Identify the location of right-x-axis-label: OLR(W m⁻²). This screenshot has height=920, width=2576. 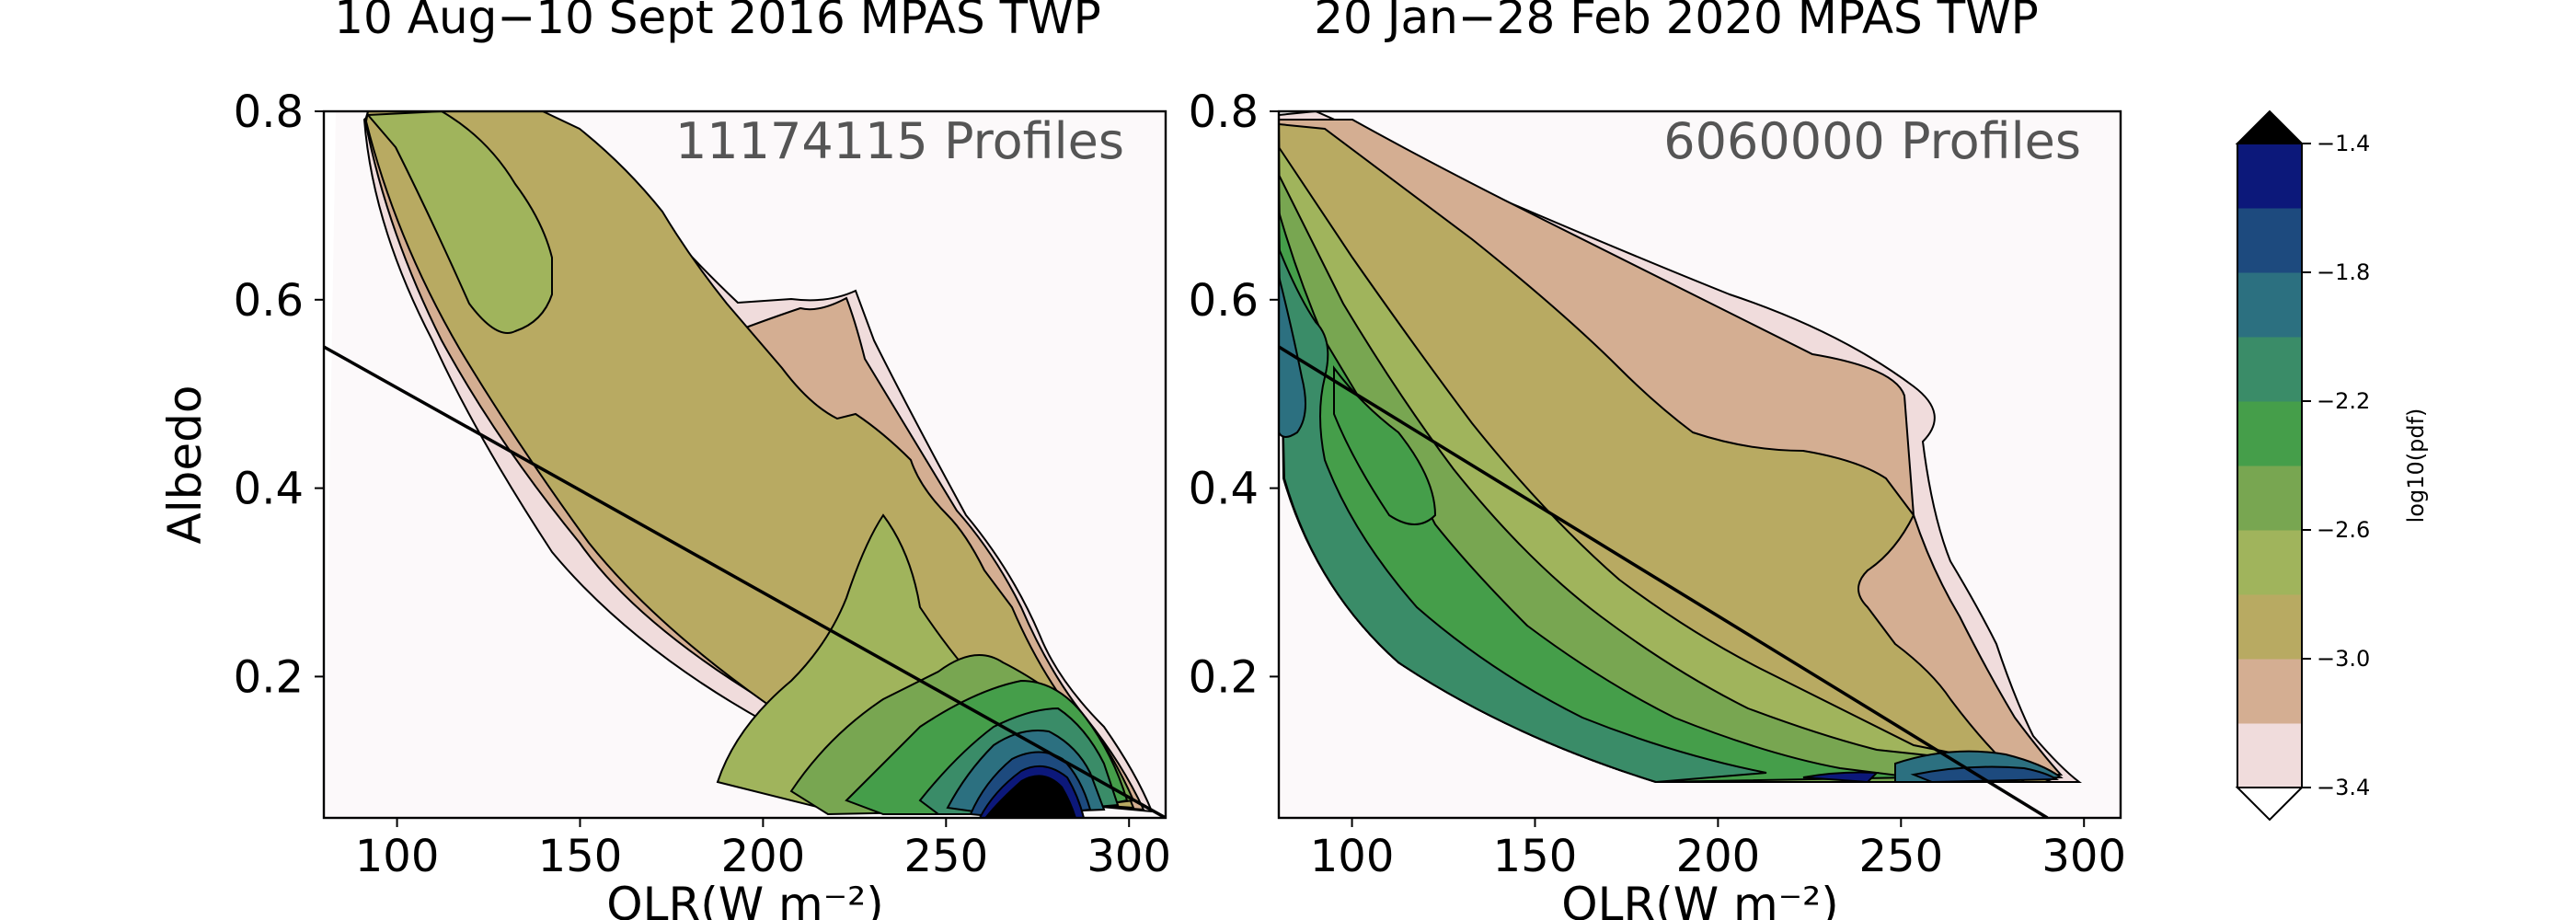
(1699, 899).